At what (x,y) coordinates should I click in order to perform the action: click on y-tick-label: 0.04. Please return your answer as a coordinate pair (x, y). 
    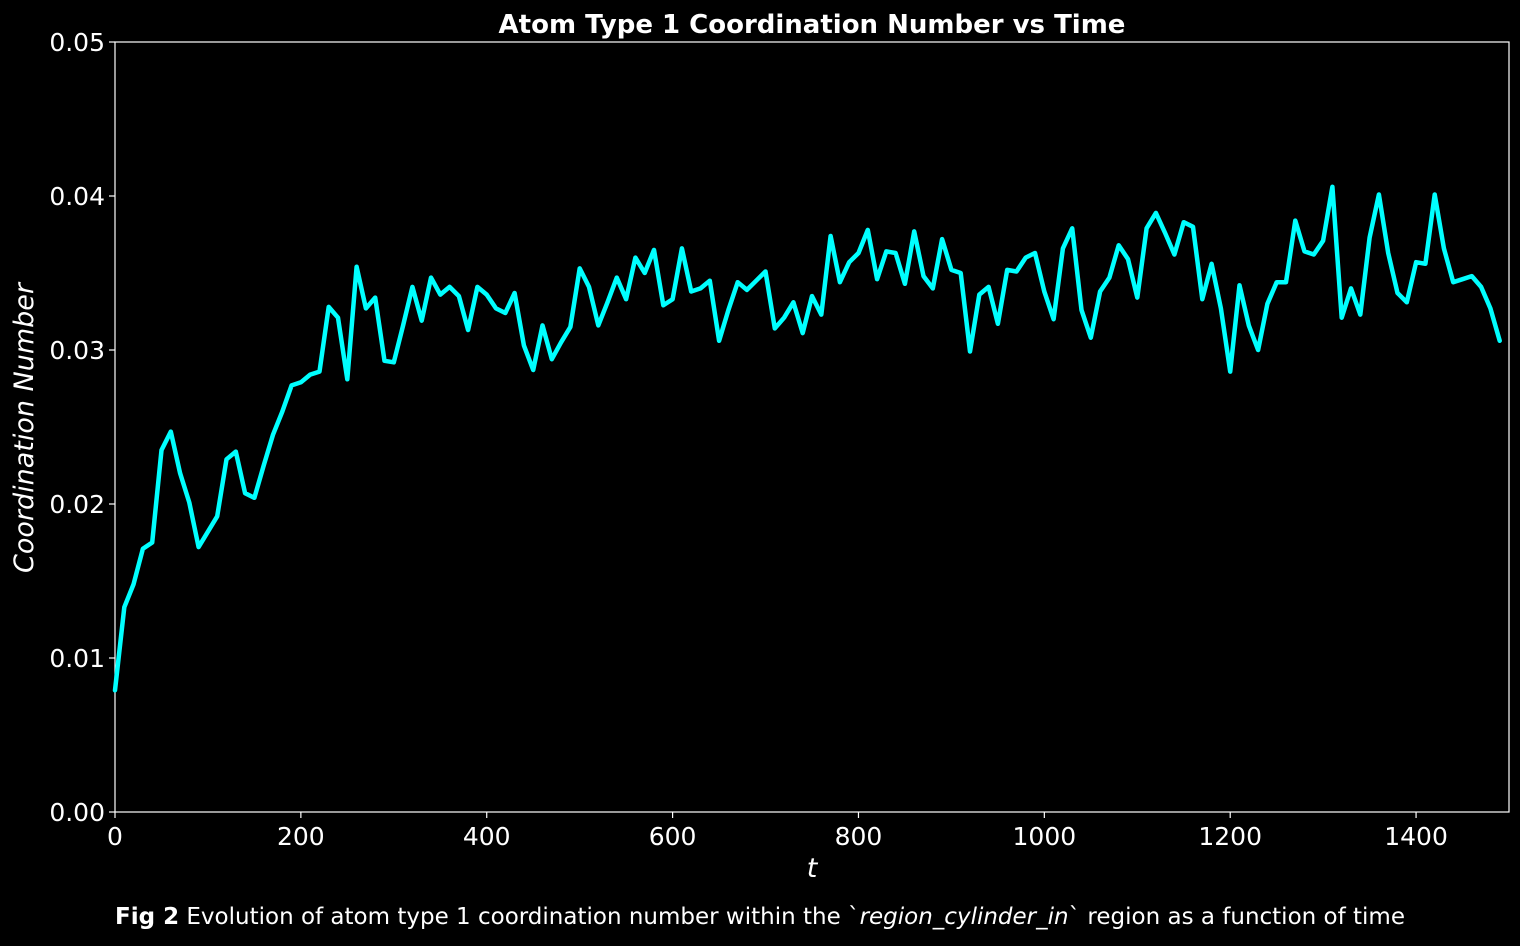
    Looking at the image, I should click on (77, 196).